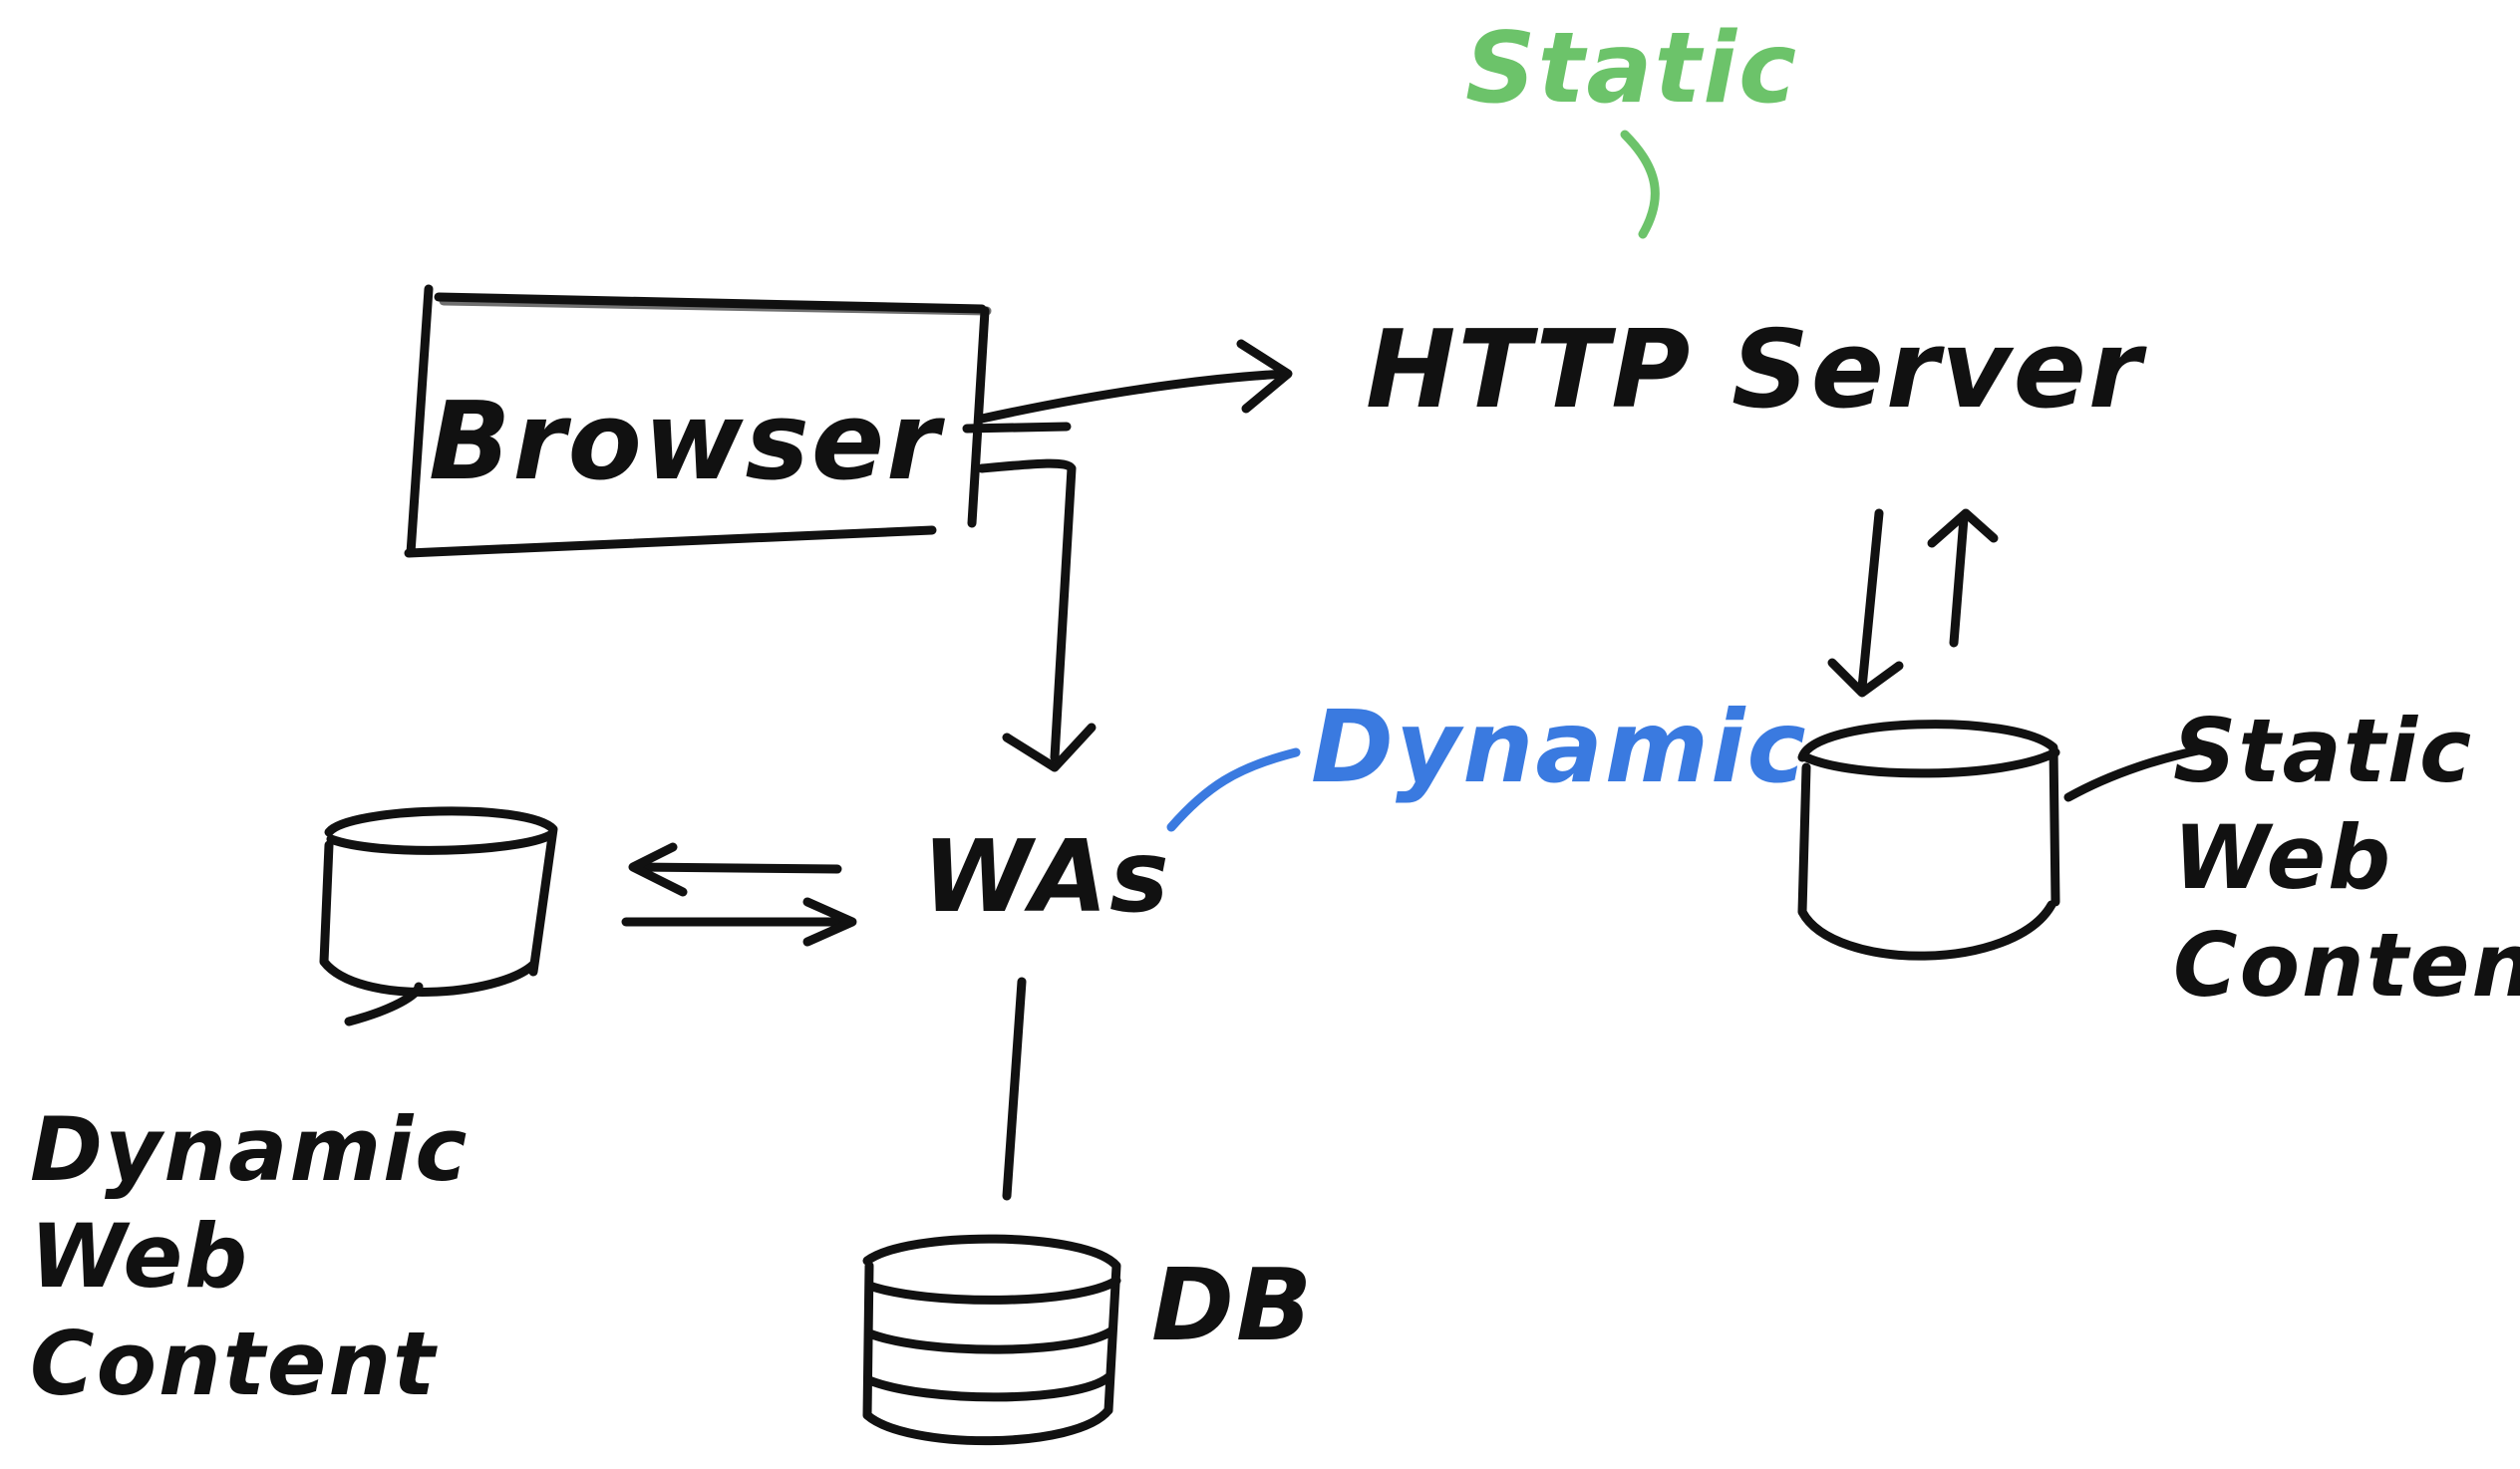 This screenshot has width=2520, height=1469. What do you see at coordinates (1559, 747) in the screenshot?
I see `dynamic-label: Dynamic` at bounding box center [1559, 747].